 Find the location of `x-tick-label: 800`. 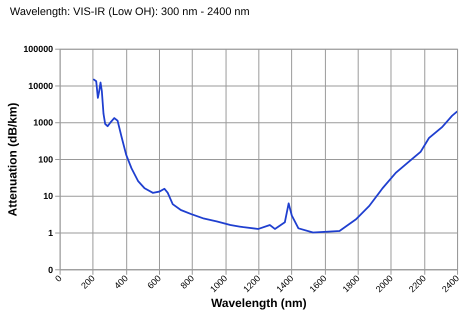

x-tick-label: 800 is located at coordinates (187, 282).